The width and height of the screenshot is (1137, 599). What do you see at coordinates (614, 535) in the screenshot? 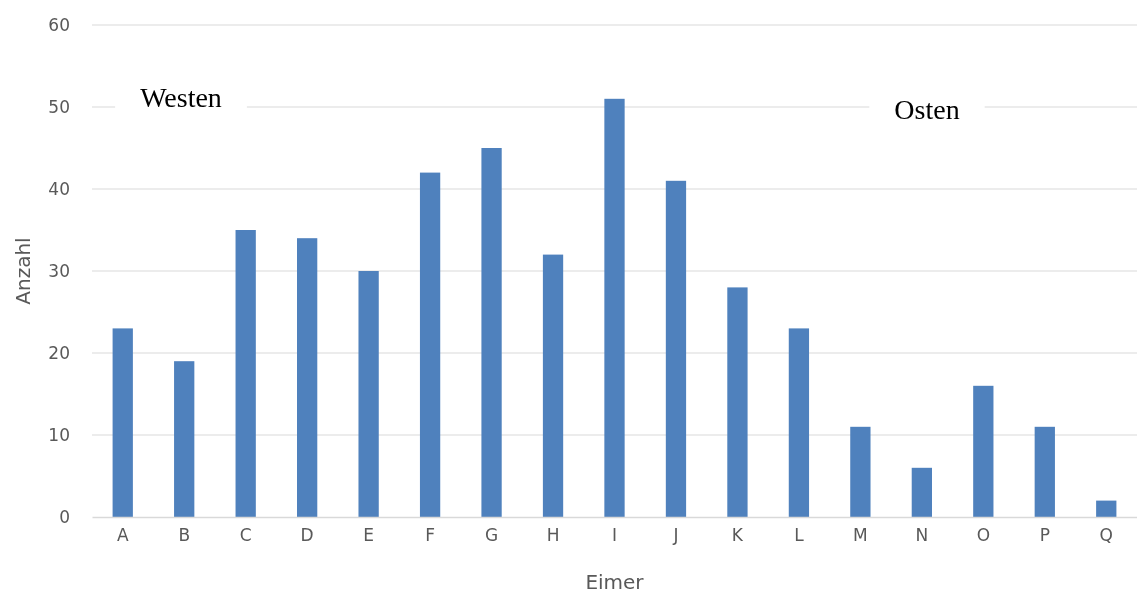
I see `x-tick-label: I` at bounding box center [614, 535].